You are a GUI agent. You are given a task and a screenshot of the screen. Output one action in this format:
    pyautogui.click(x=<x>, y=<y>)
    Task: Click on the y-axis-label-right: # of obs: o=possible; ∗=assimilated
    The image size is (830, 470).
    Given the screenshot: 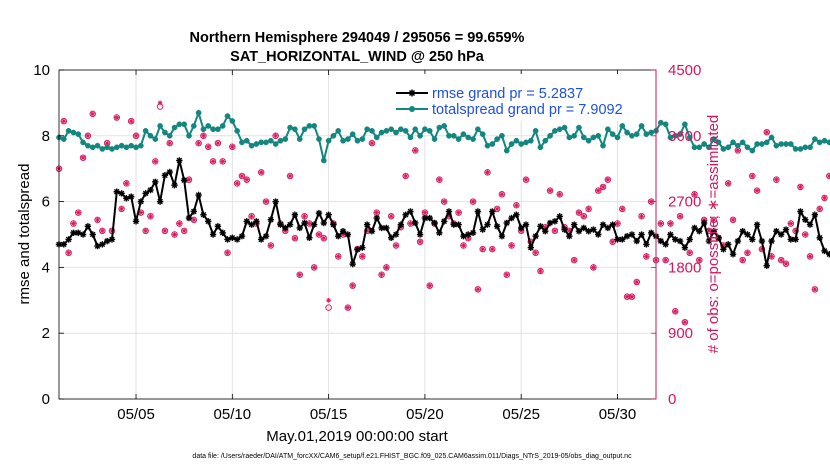 What is the action you would take?
    pyautogui.click(x=713, y=234)
    